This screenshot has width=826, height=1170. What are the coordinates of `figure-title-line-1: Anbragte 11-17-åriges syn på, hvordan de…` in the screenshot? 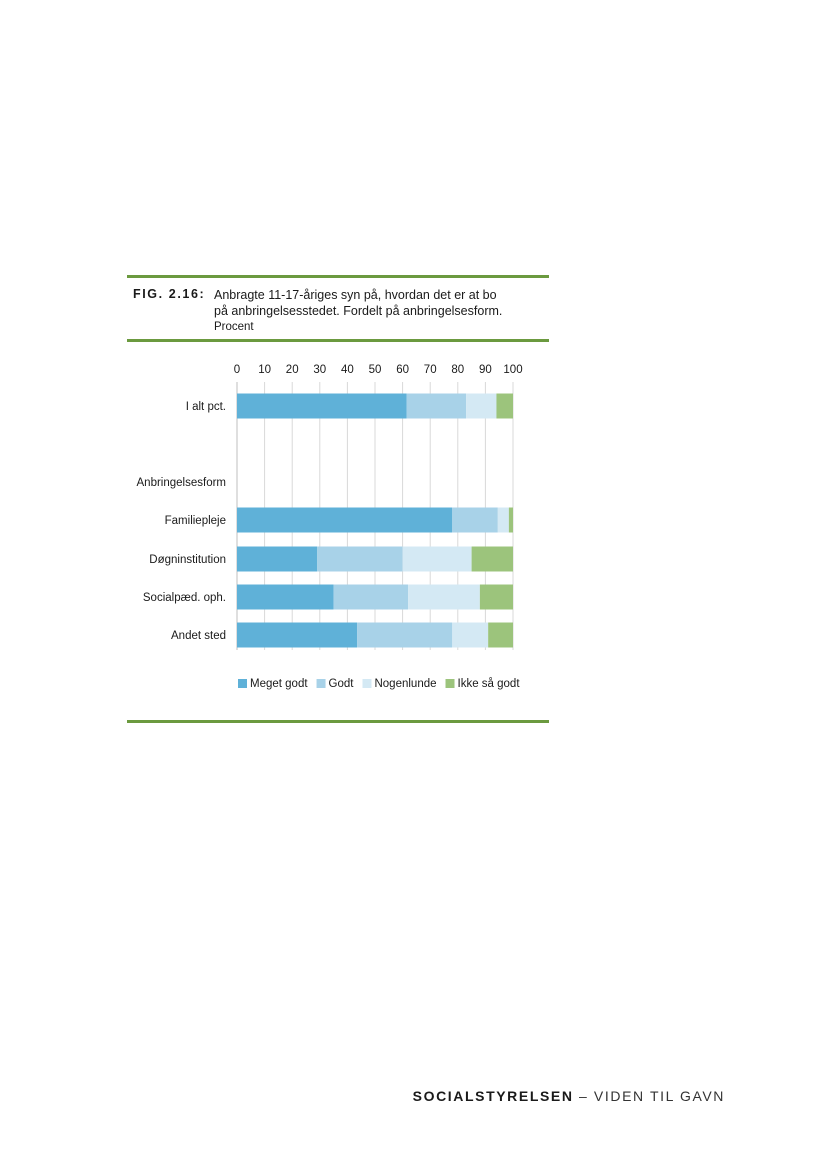 It's located at (355, 295).